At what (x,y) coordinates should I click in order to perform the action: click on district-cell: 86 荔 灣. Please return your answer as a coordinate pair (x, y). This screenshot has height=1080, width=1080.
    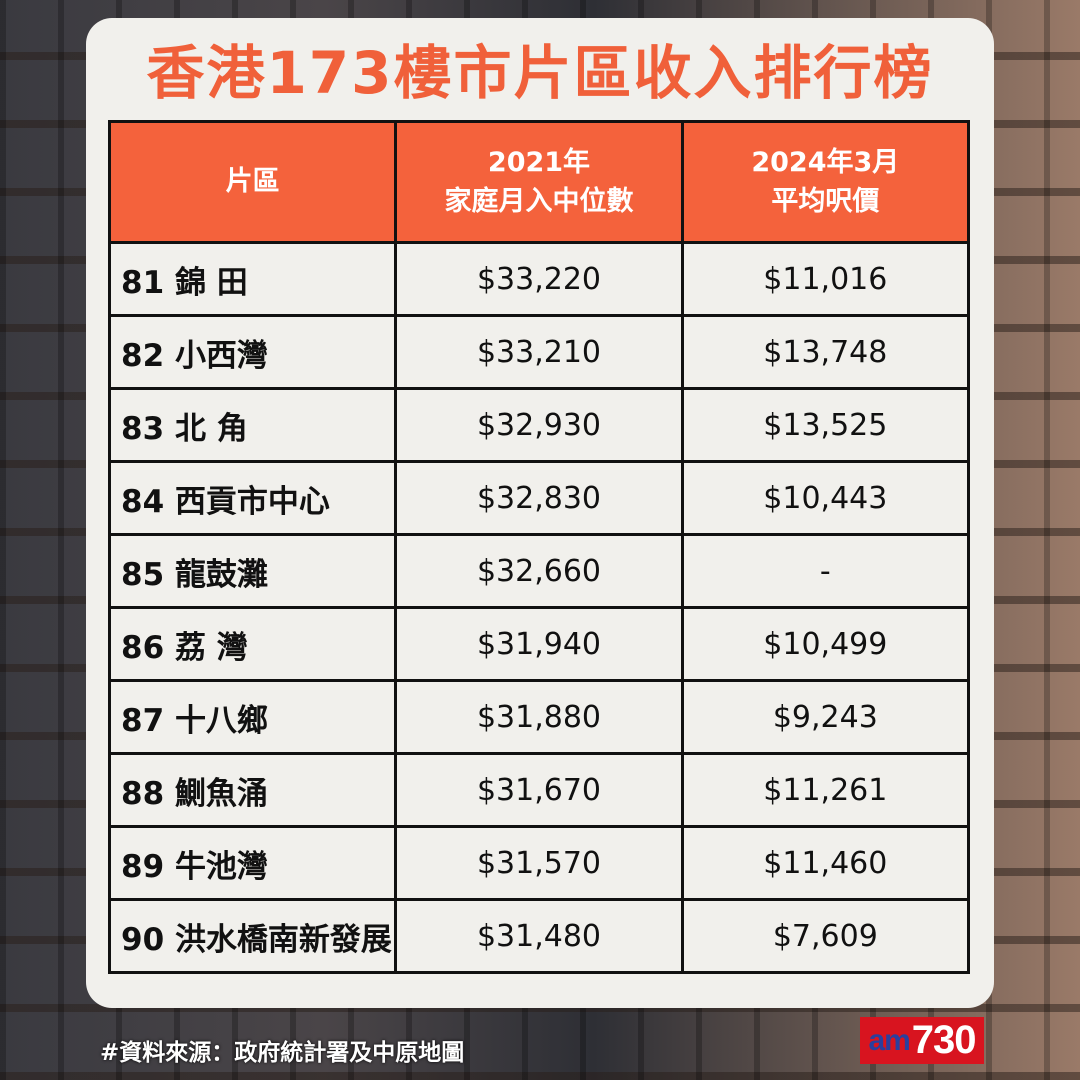
    Looking at the image, I should click on (252, 644).